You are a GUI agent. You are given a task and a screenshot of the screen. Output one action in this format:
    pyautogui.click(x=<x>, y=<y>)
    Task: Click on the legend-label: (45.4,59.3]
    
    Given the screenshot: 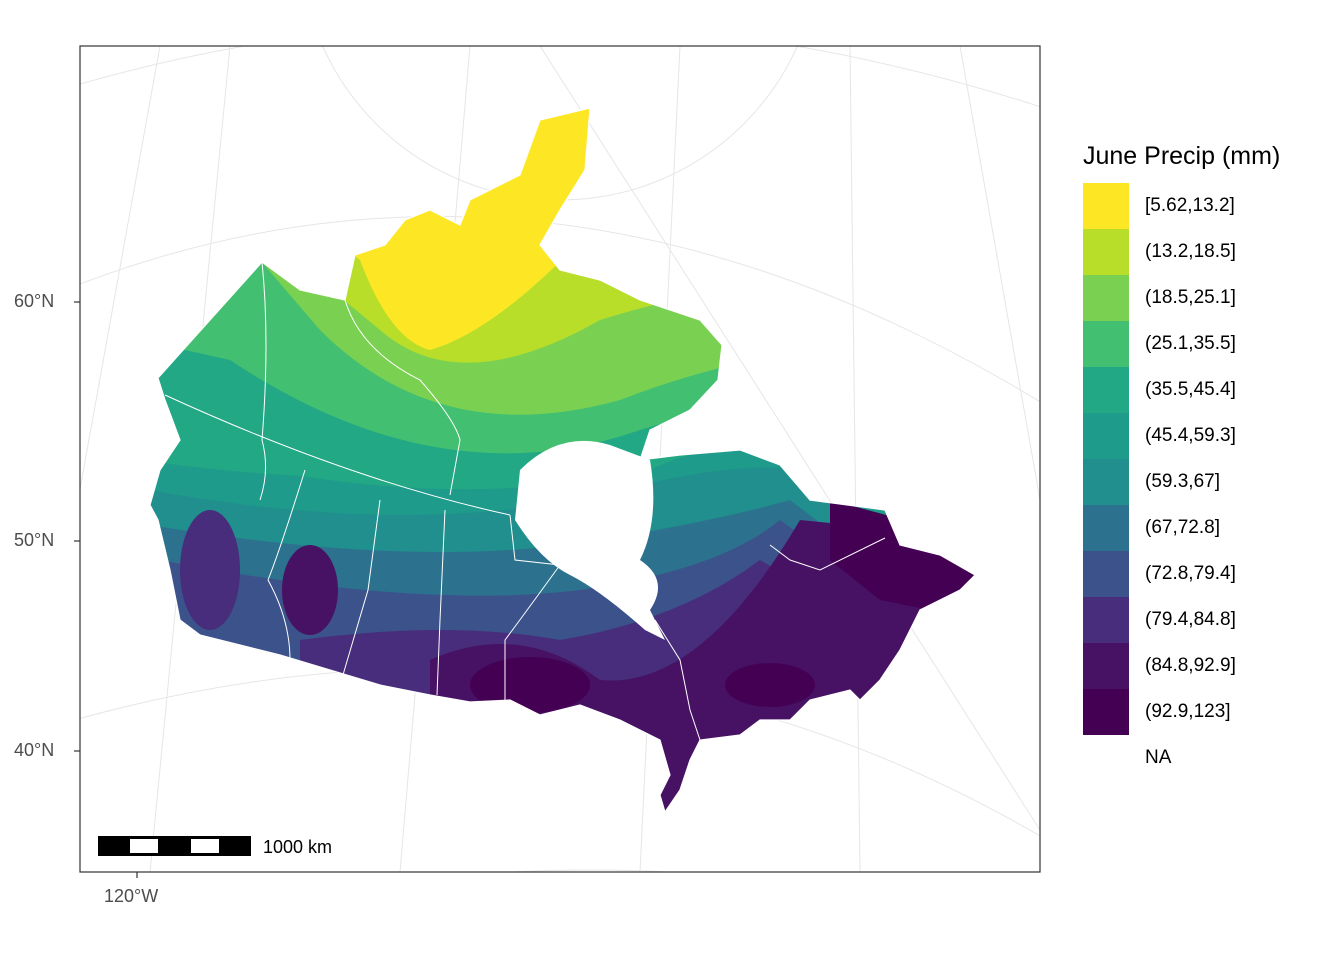 What is the action you would take?
    pyautogui.click(x=1190, y=435)
    